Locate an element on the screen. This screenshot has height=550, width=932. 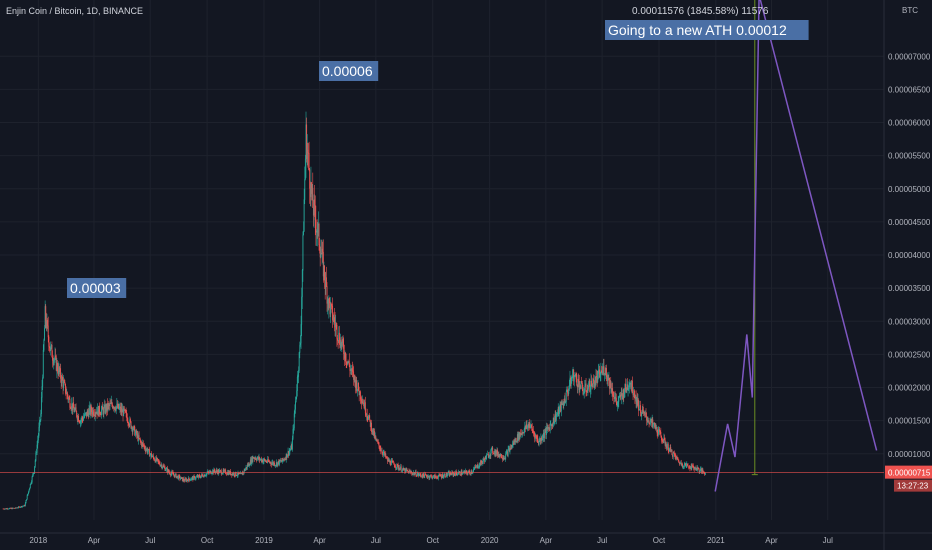
y-tick-label: 0.00004000 is located at coordinates (909, 255).